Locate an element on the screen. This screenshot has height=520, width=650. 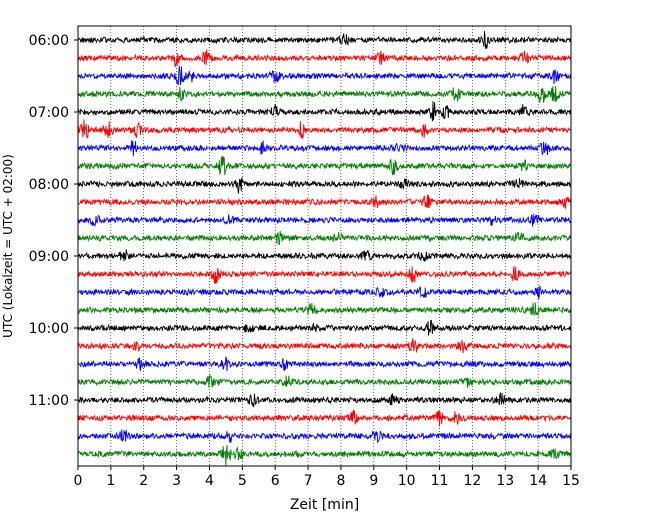
x-tick-label: 13 is located at coordinates (505, 481).